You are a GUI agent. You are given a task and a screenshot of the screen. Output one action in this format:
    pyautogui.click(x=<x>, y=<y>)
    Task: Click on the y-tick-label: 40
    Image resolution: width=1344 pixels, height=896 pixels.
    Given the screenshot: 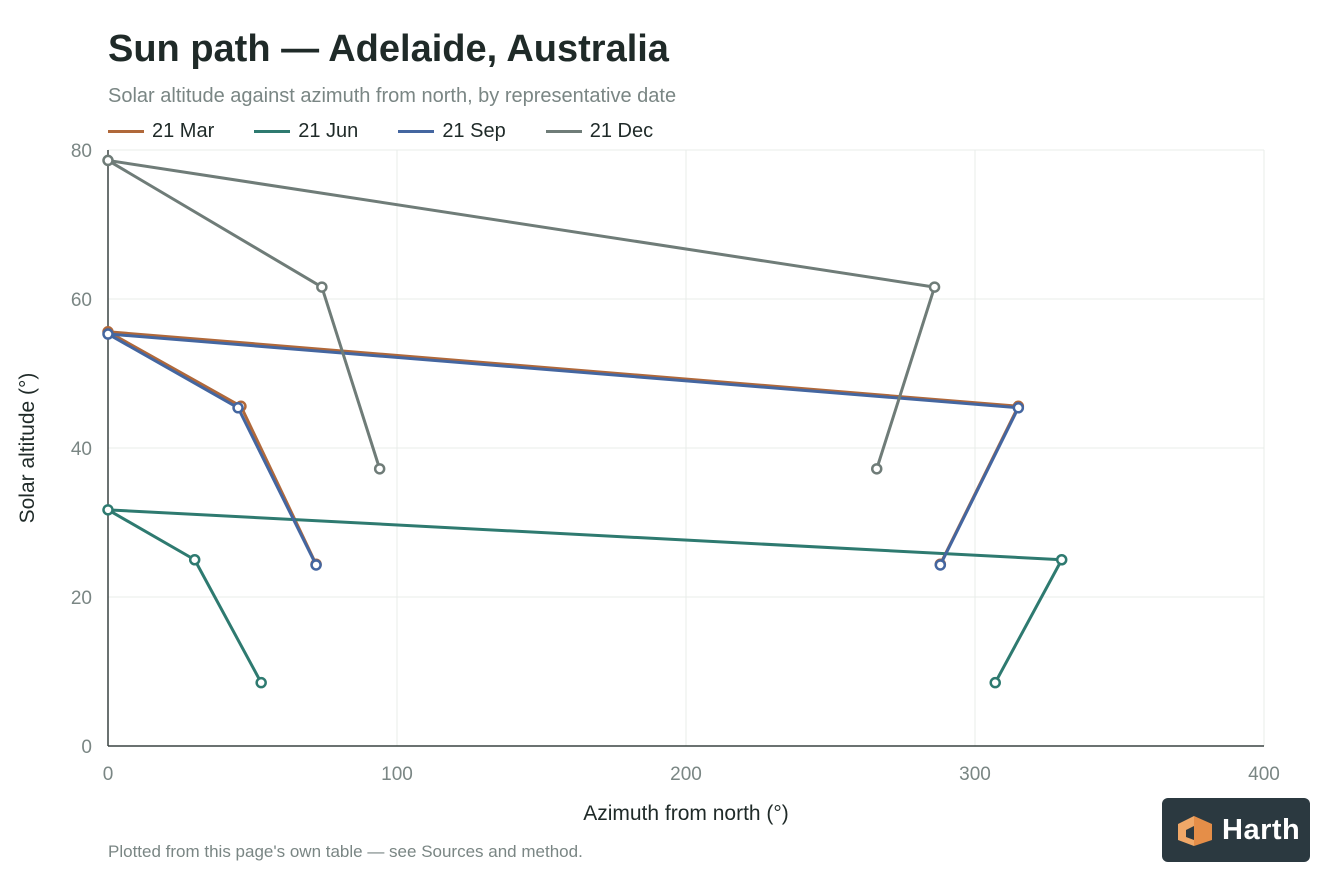 What is the action you would take?
    pyautogui.click(x=81, y=449)
    